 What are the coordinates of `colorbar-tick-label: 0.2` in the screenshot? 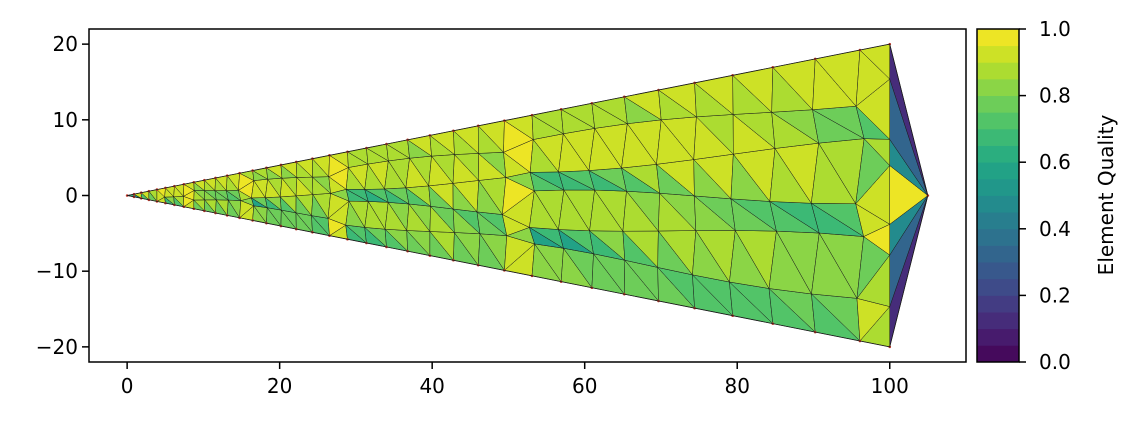 It's located at (1055, 295).